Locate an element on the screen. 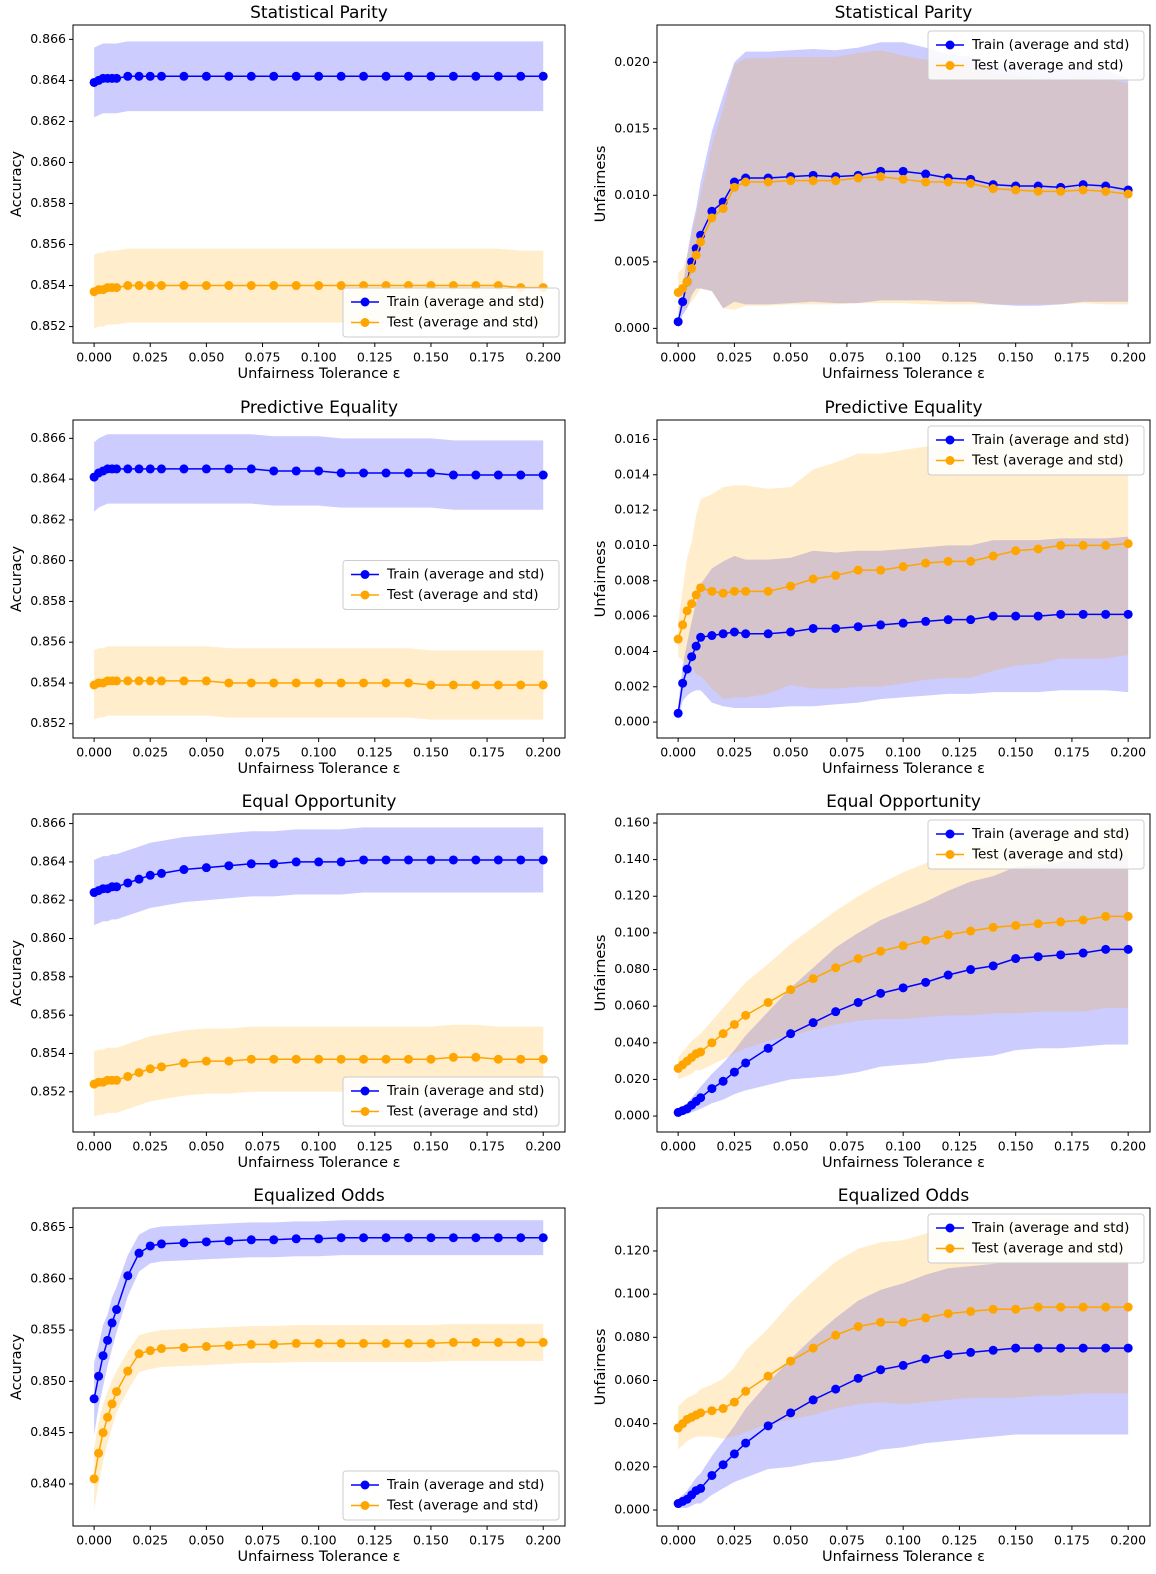  y-tick-label: 0.866 is located at coordinates (48, 437).